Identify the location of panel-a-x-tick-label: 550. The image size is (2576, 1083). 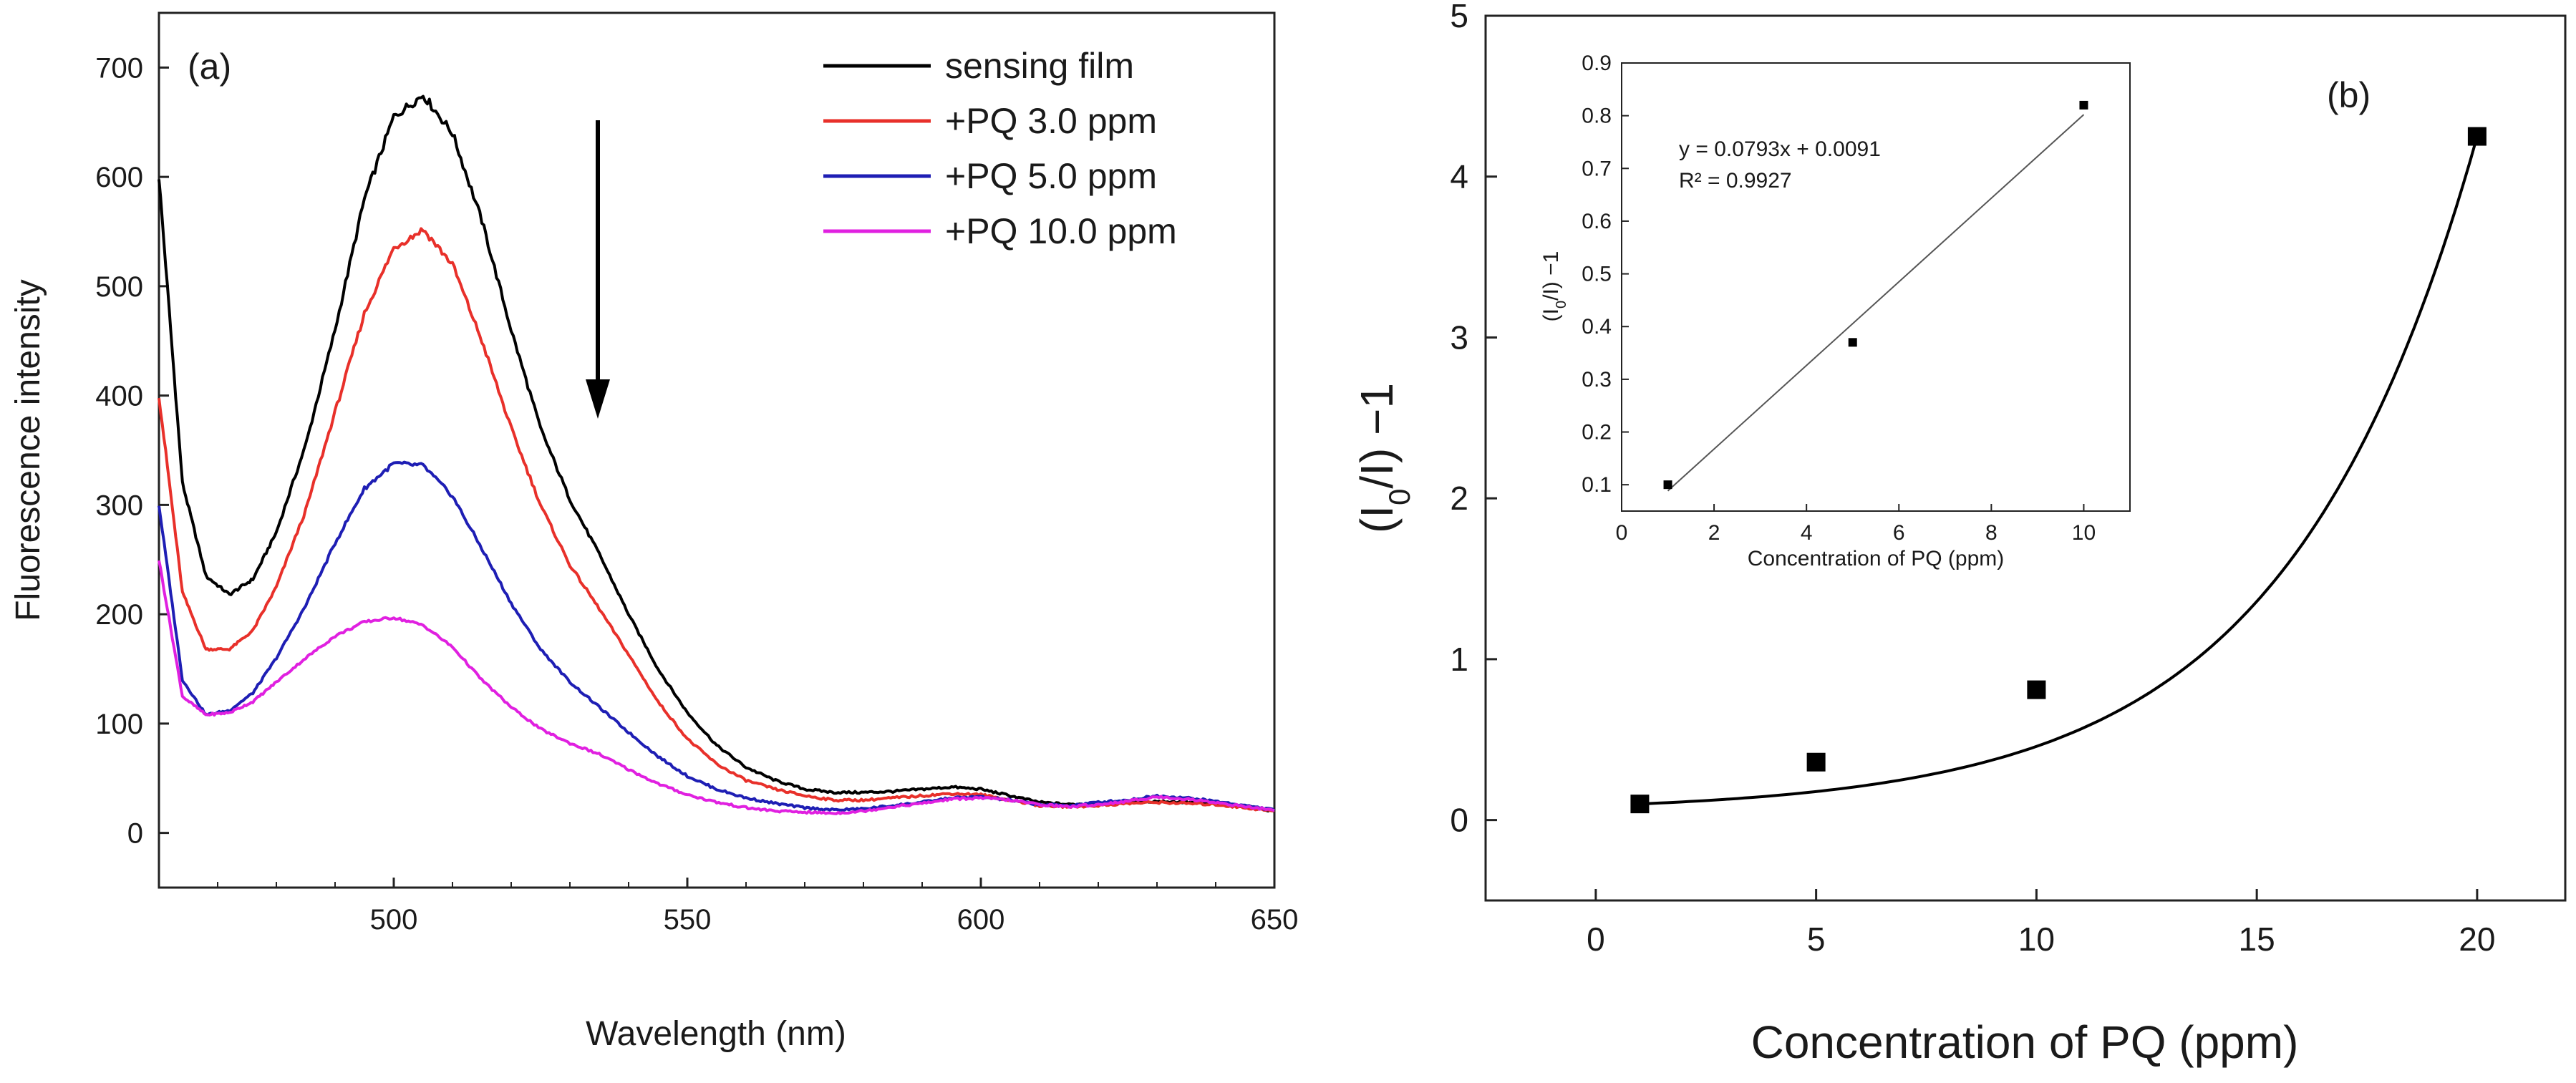
(688, 920).